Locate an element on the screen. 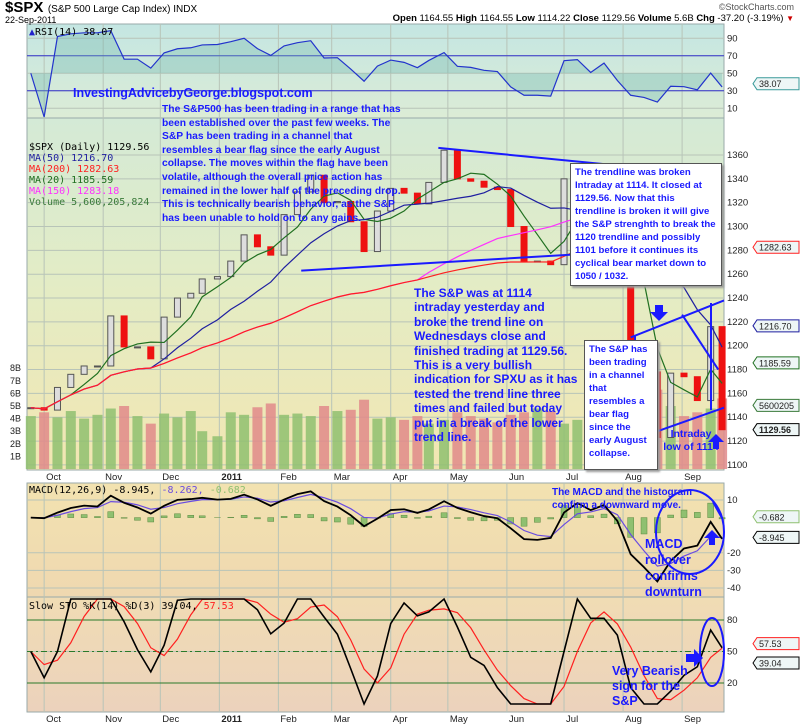 This screenshot has height=725, width=800. blog-title: InvestingAdvicebyGeorge.blogspot.com is located at coordinates (193, 93).